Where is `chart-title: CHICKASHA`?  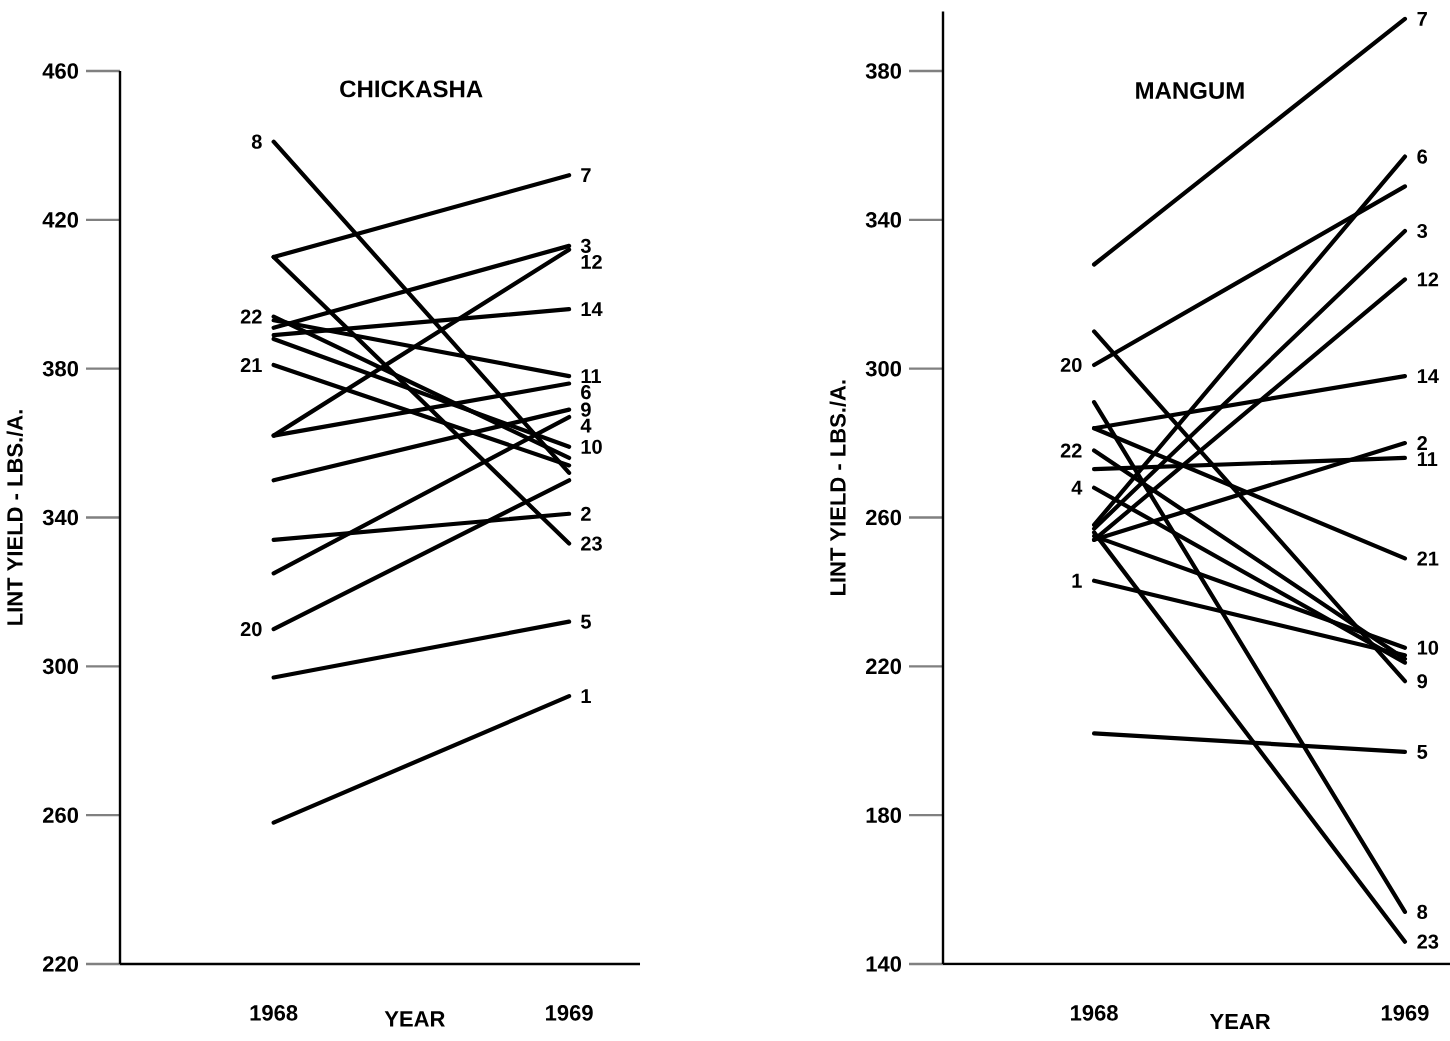 chart-title: CHICKASHA is located at coordinates (411, 89).